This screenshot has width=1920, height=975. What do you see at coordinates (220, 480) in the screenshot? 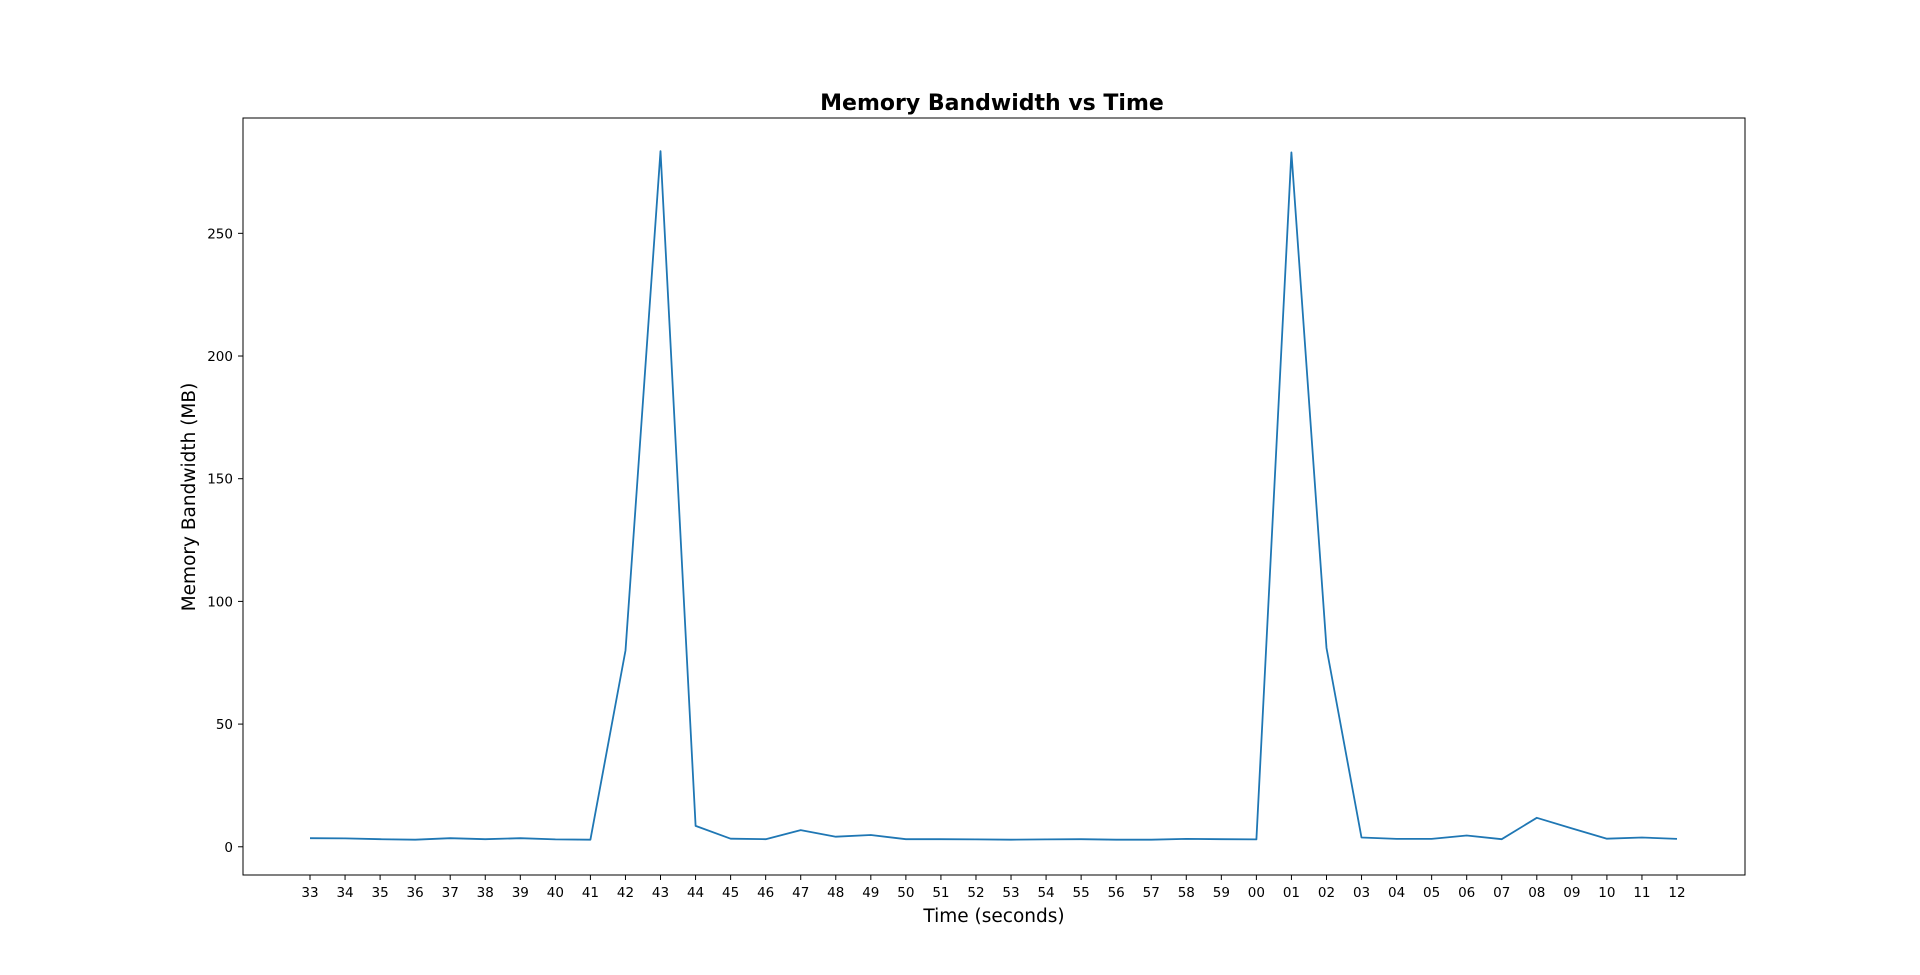
I see `y-tick-label: 150` at bounding box center [220, 480].